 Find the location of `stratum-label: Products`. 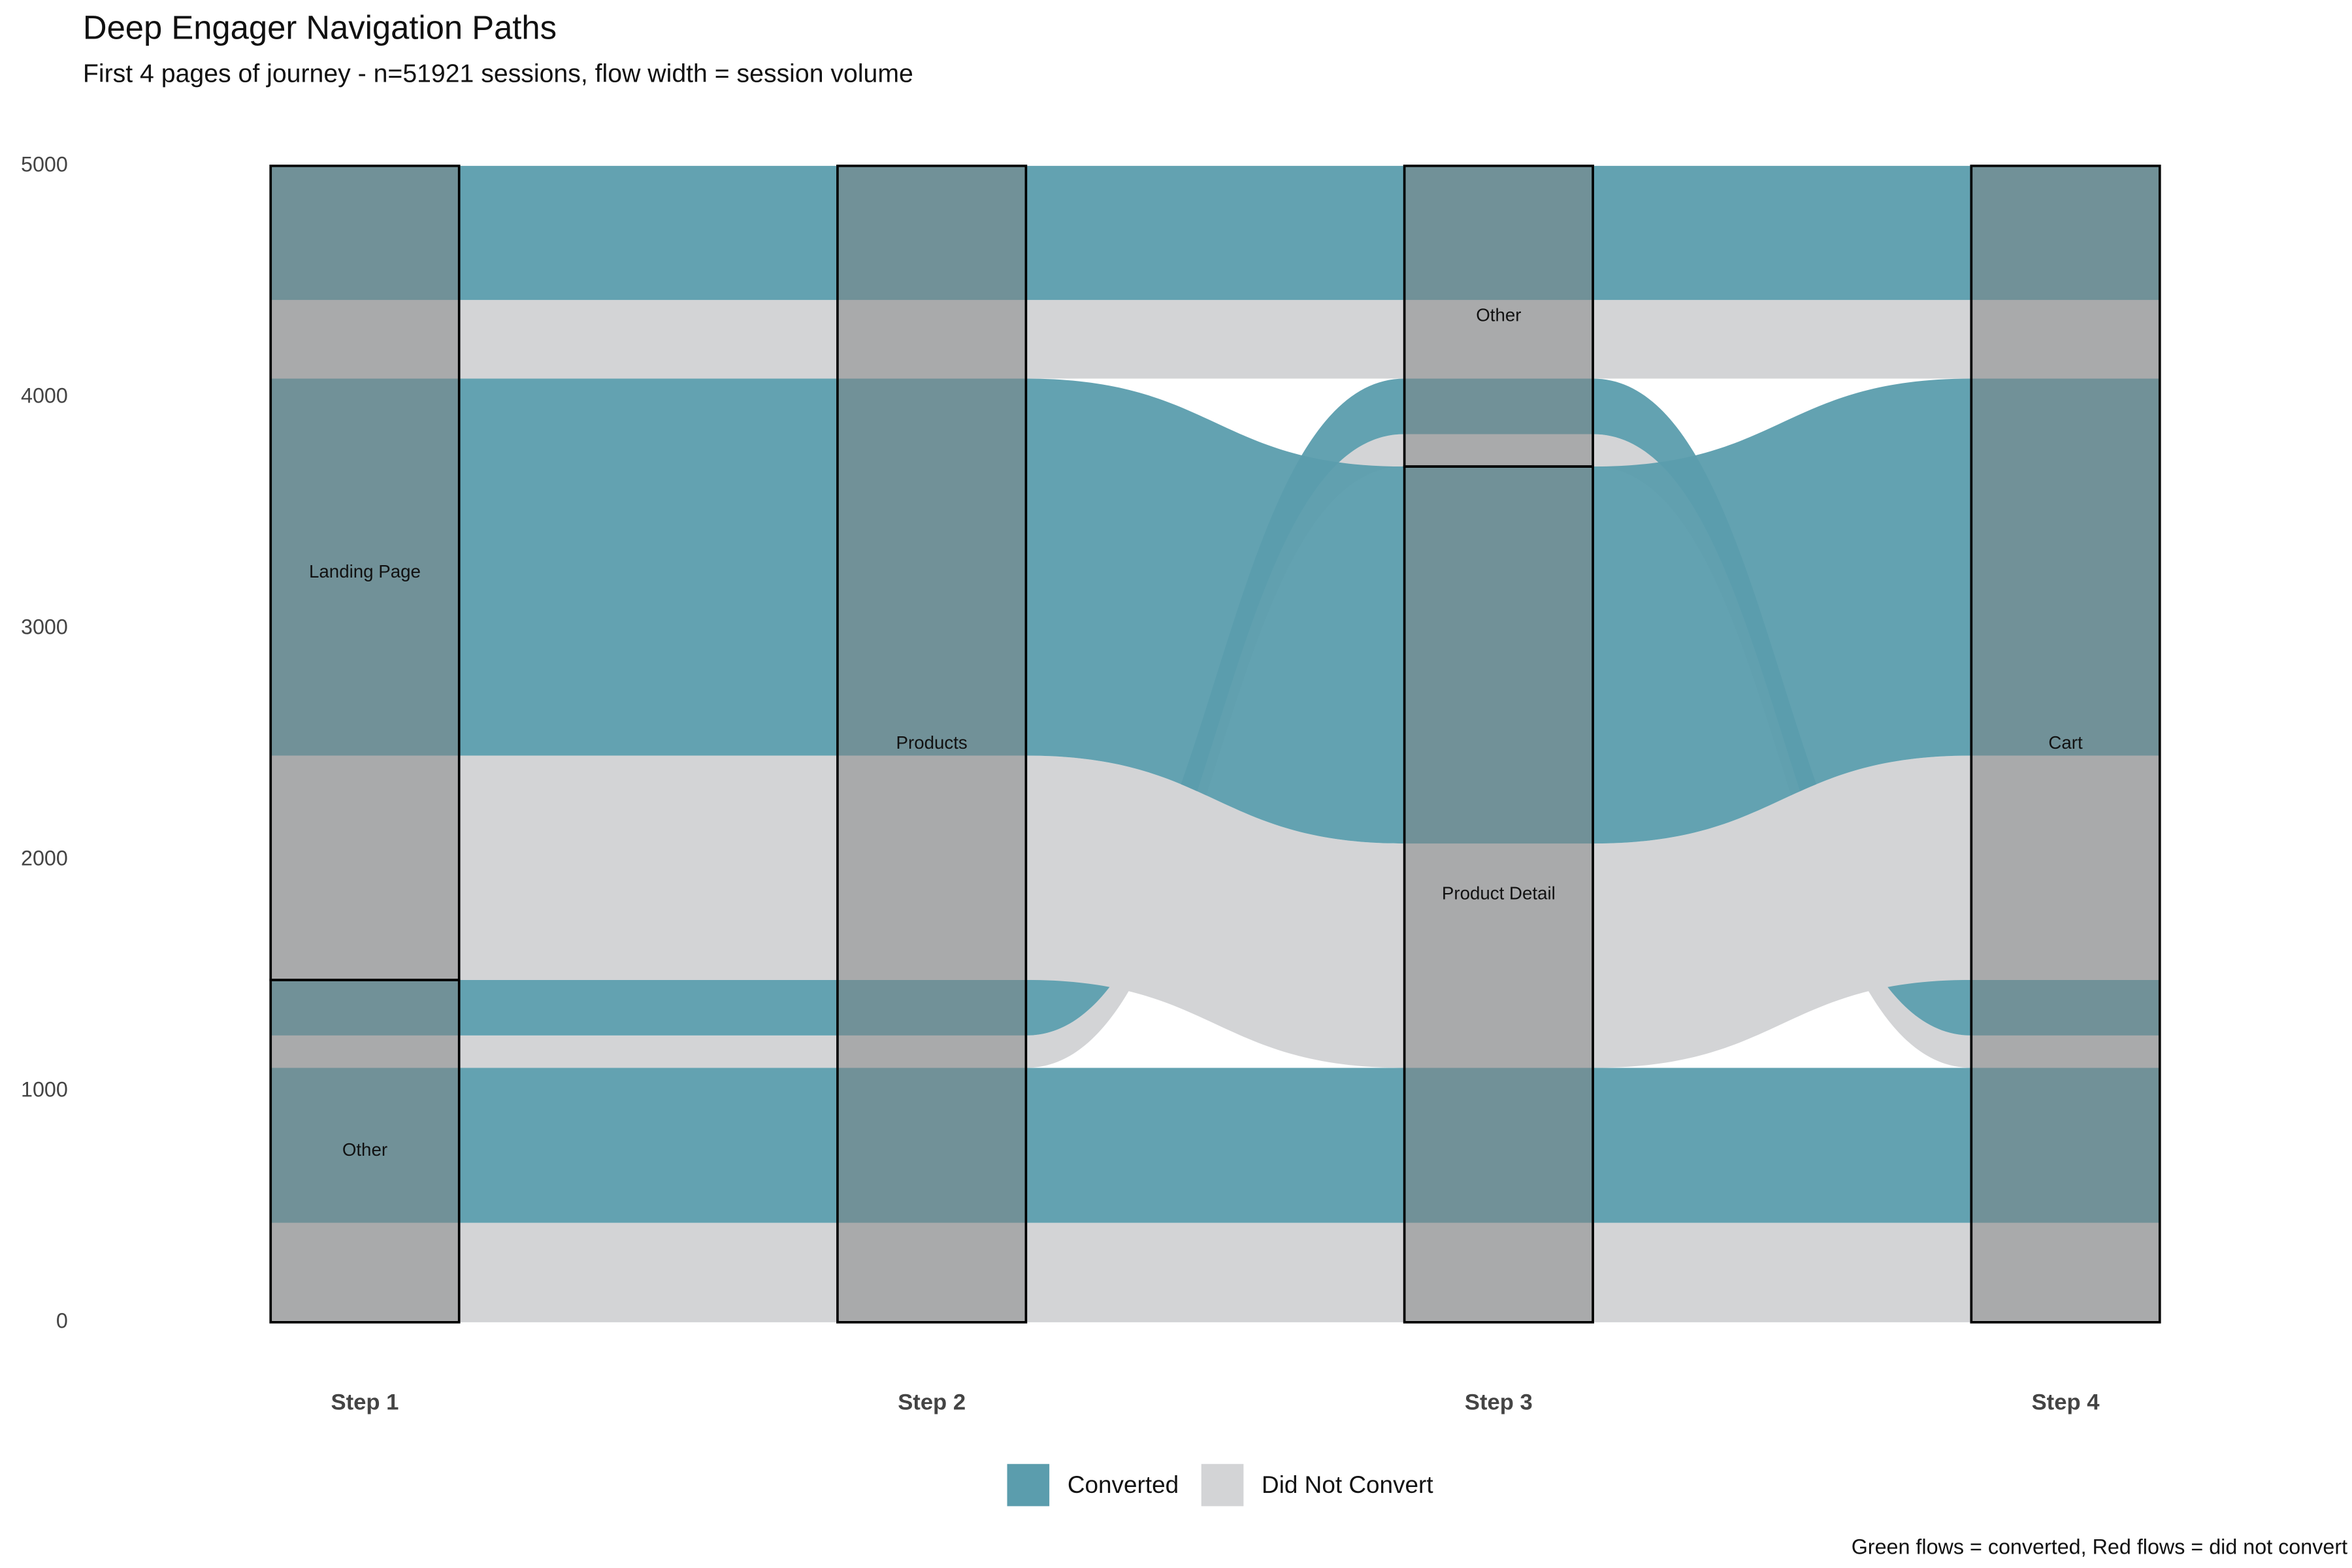

stratum-label: Products is located at coordinates (932, 742).